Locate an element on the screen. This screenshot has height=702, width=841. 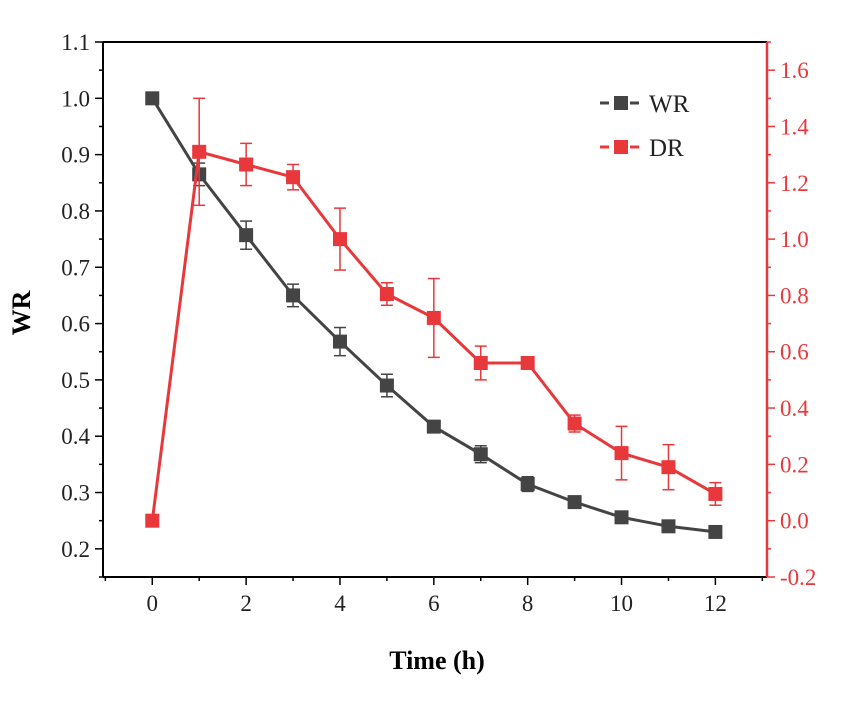
legend-dr-marker is located at coordinates (621, 147).